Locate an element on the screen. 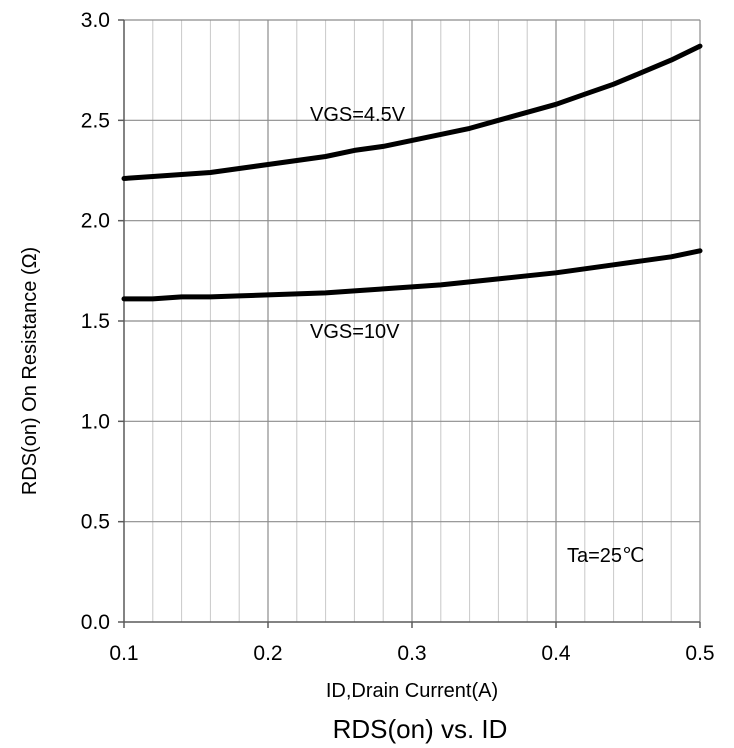  series-line-vgs-4-5v is located at coordinates (412, 112).